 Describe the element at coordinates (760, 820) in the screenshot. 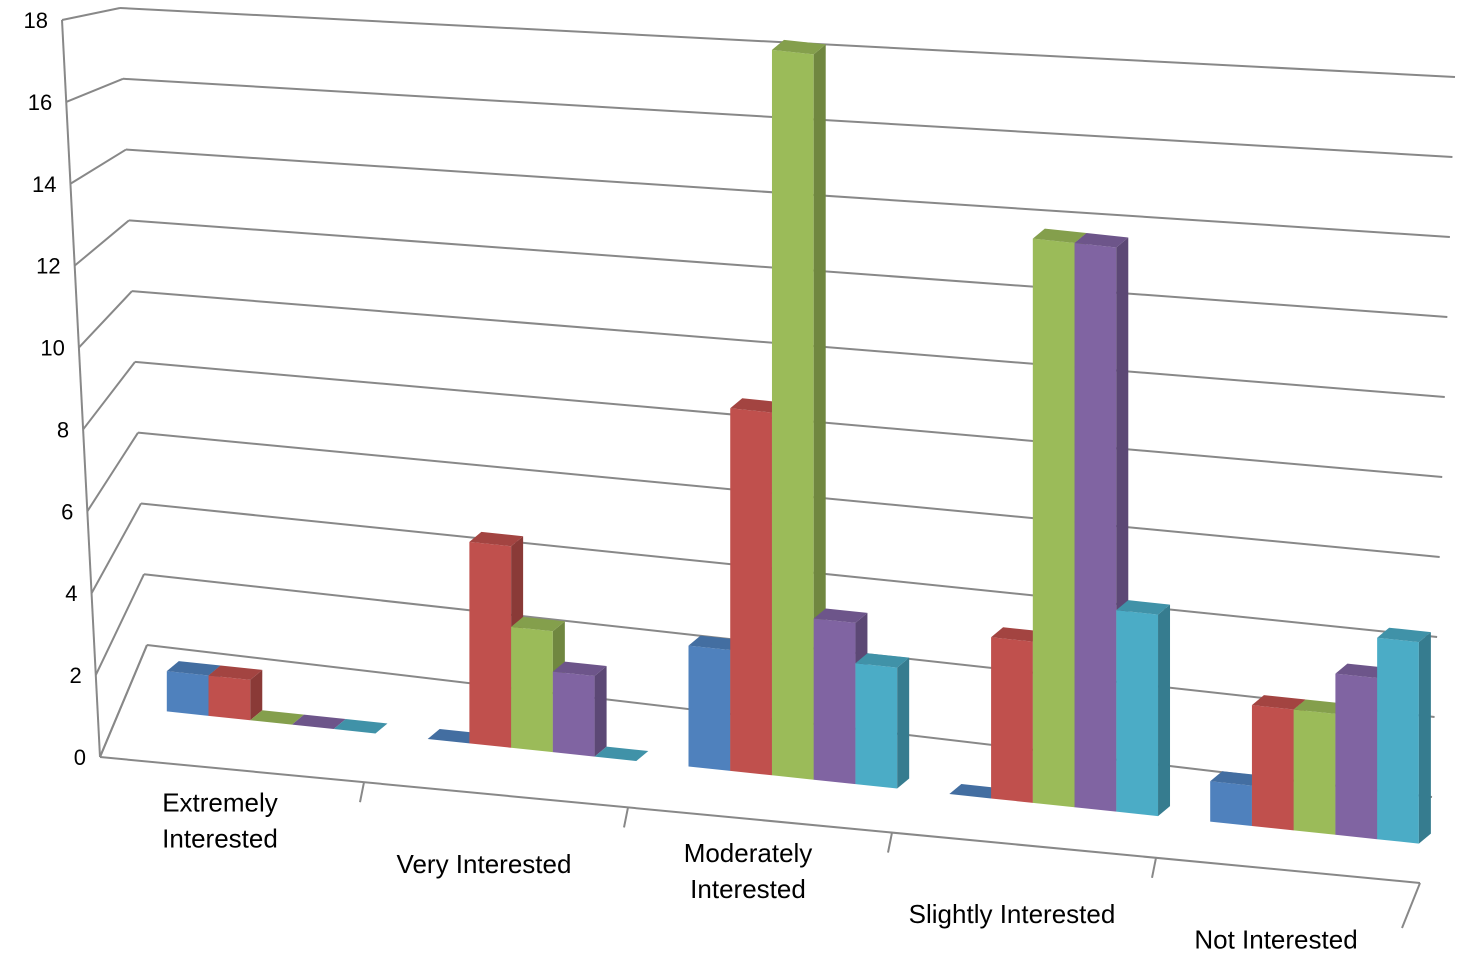

I see `x-axis` at that location.